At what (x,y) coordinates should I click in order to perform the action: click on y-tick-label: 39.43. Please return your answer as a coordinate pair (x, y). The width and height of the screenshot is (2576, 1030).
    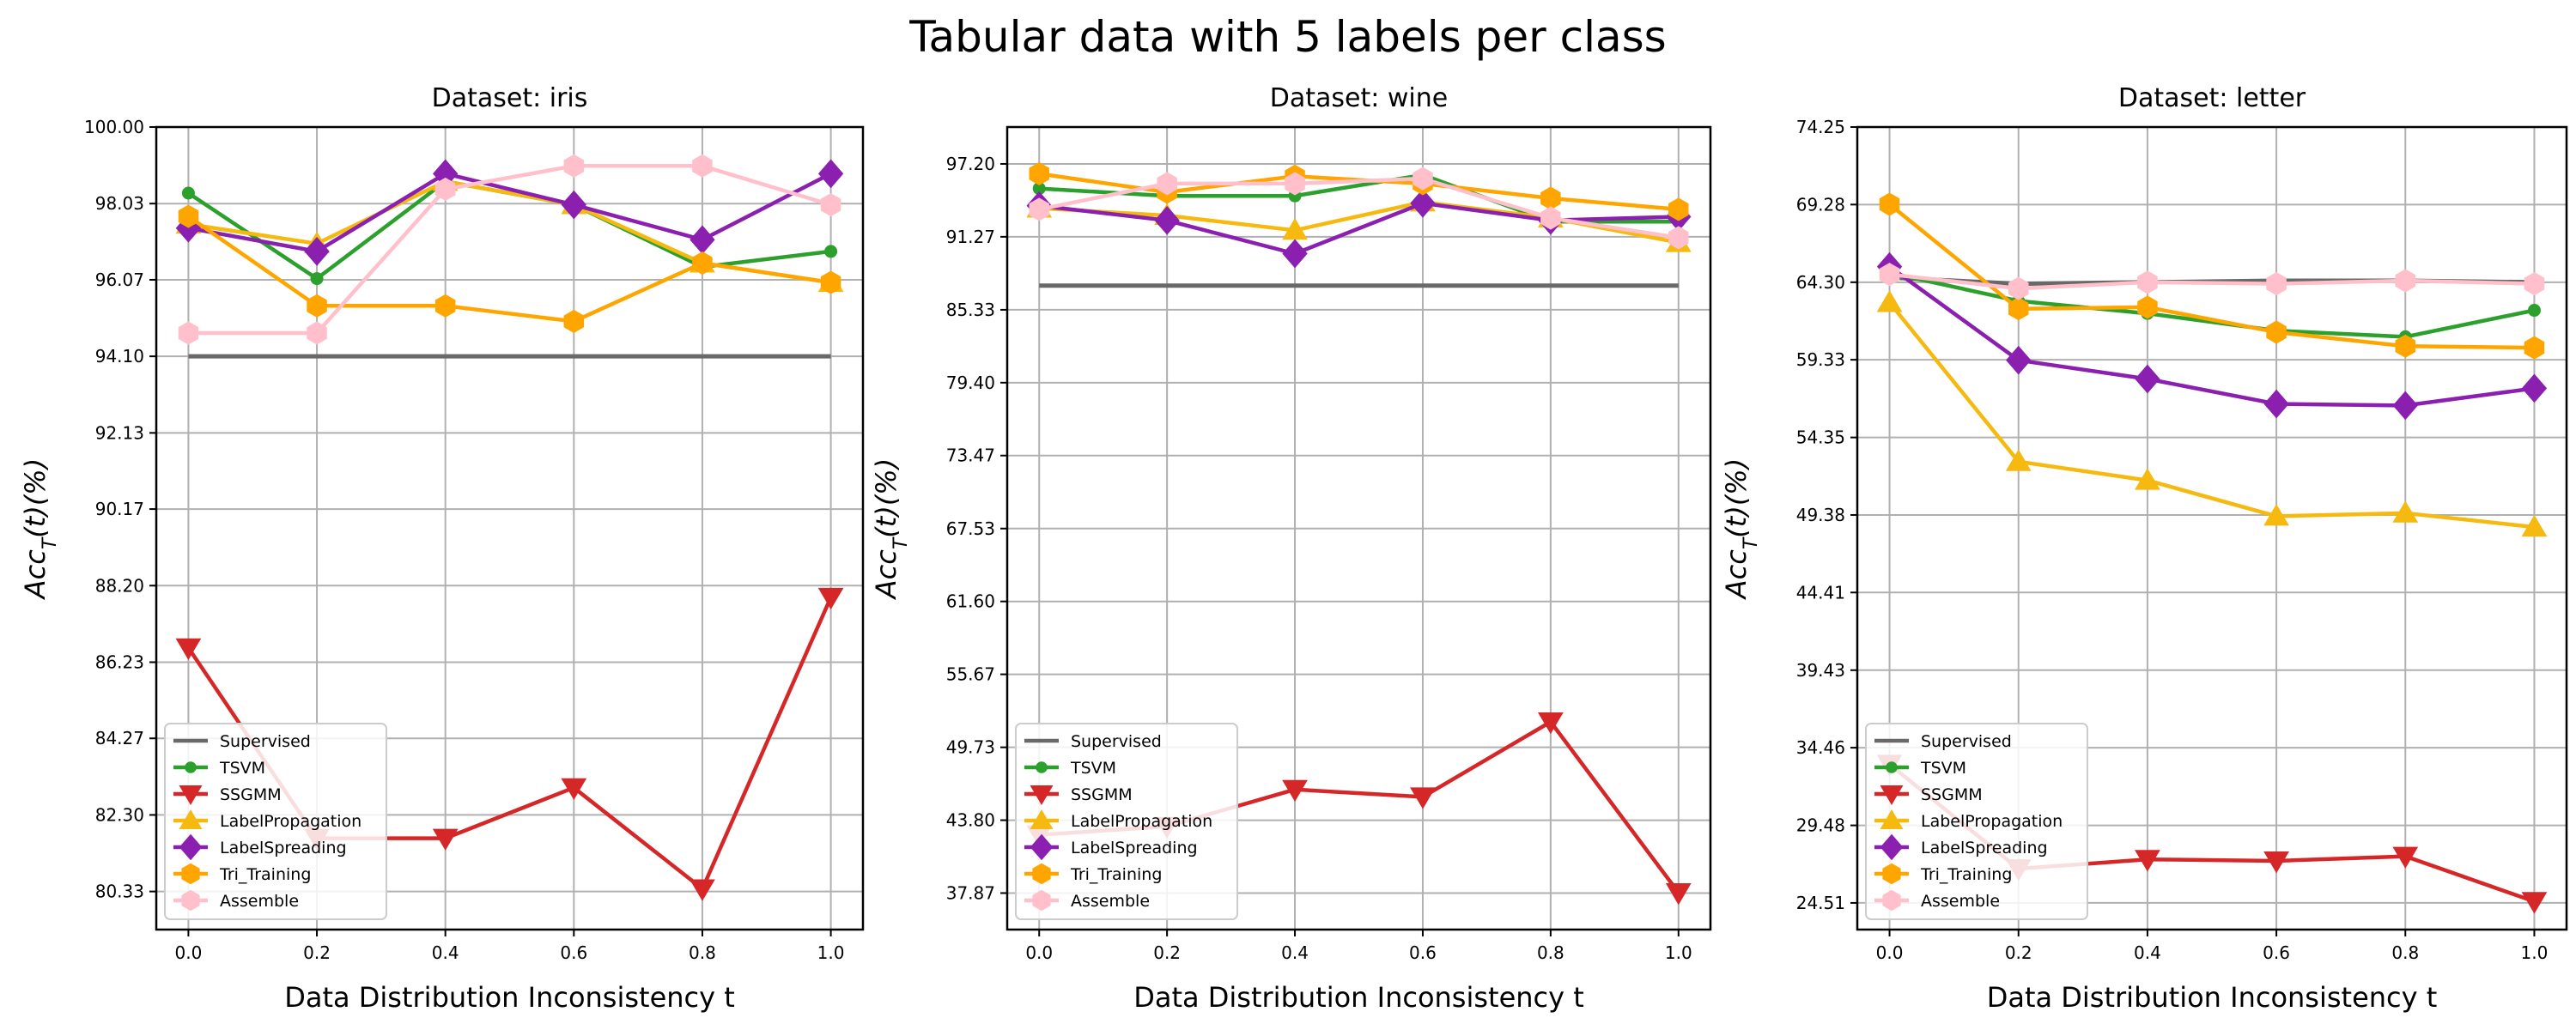
    Looking at the image, I should click on (1821, 670).